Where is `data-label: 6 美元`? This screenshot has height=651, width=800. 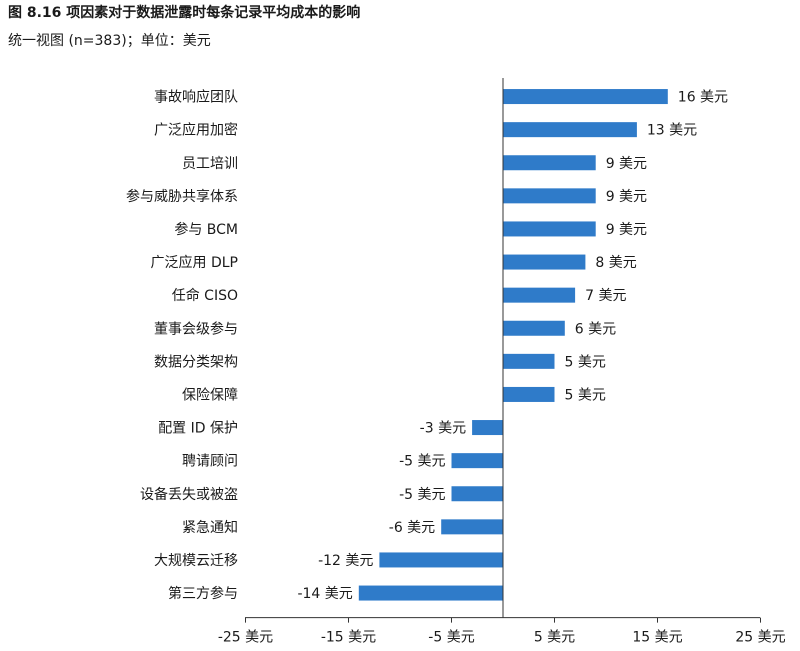 data-label: 6 美元 is located at coordinates (595, 329).